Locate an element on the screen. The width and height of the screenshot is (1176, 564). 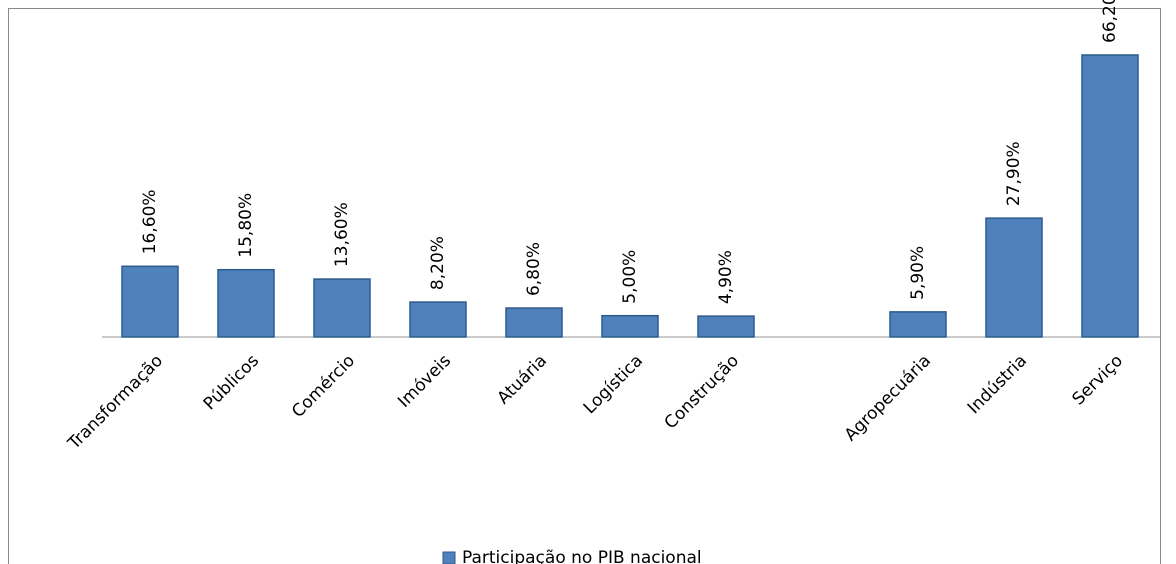
legend-label: Participação no PIB nacional is located at coordinates (582, 556).